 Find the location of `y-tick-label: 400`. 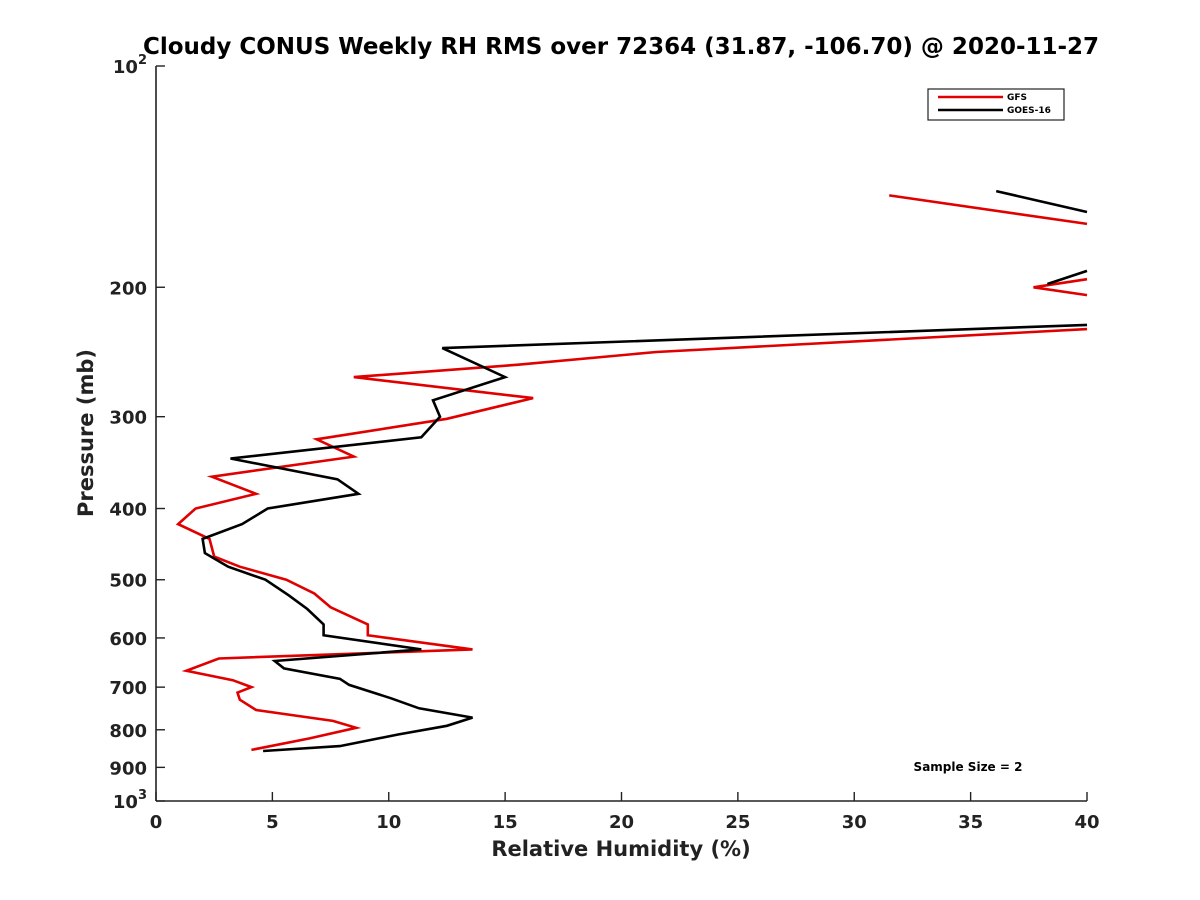

y-tick-label: 400 is located at coordinates (128, 510).